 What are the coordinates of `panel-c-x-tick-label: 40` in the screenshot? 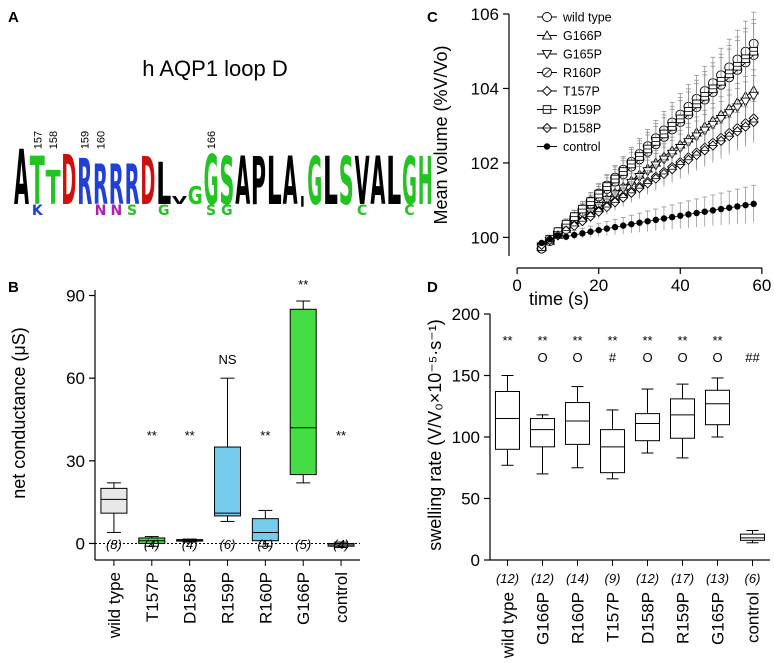 It's located at (680, 285).